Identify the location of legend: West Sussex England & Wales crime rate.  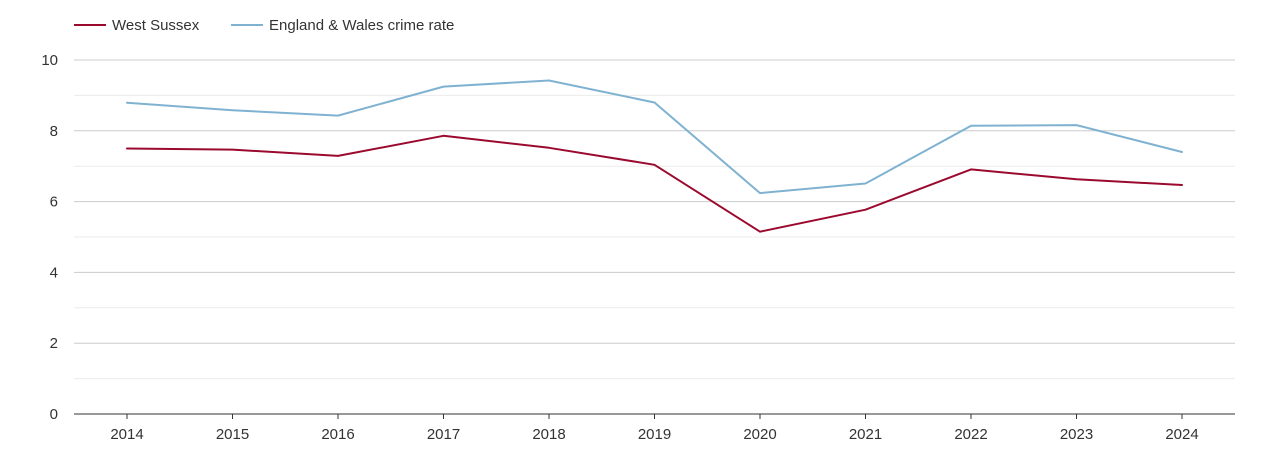
(264, 25).